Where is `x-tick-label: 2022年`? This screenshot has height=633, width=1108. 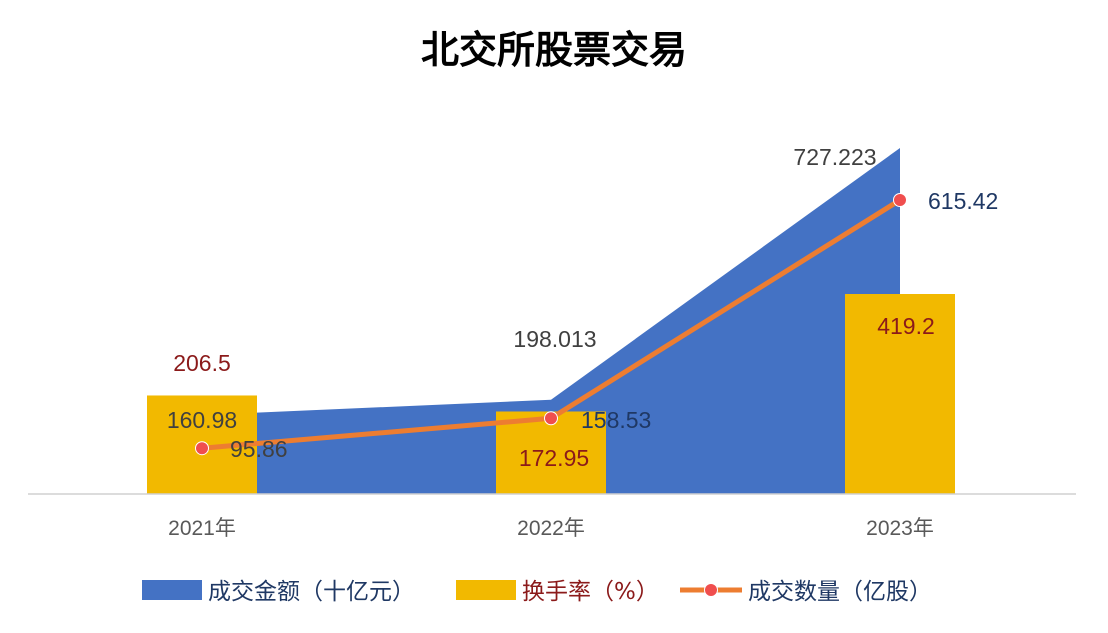 x-tick-label: 2022年 is located at coordinates (551, 528).